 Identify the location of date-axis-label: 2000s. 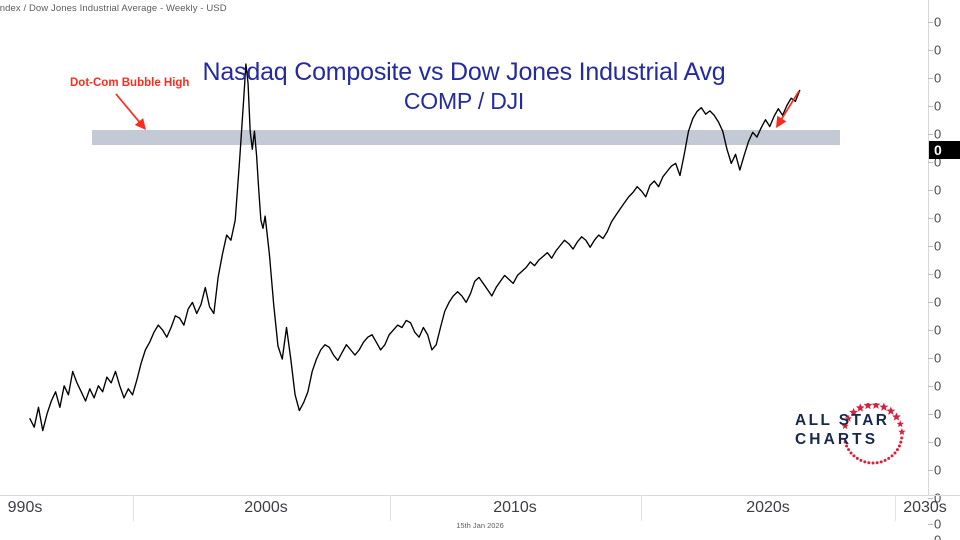
(266, 507).